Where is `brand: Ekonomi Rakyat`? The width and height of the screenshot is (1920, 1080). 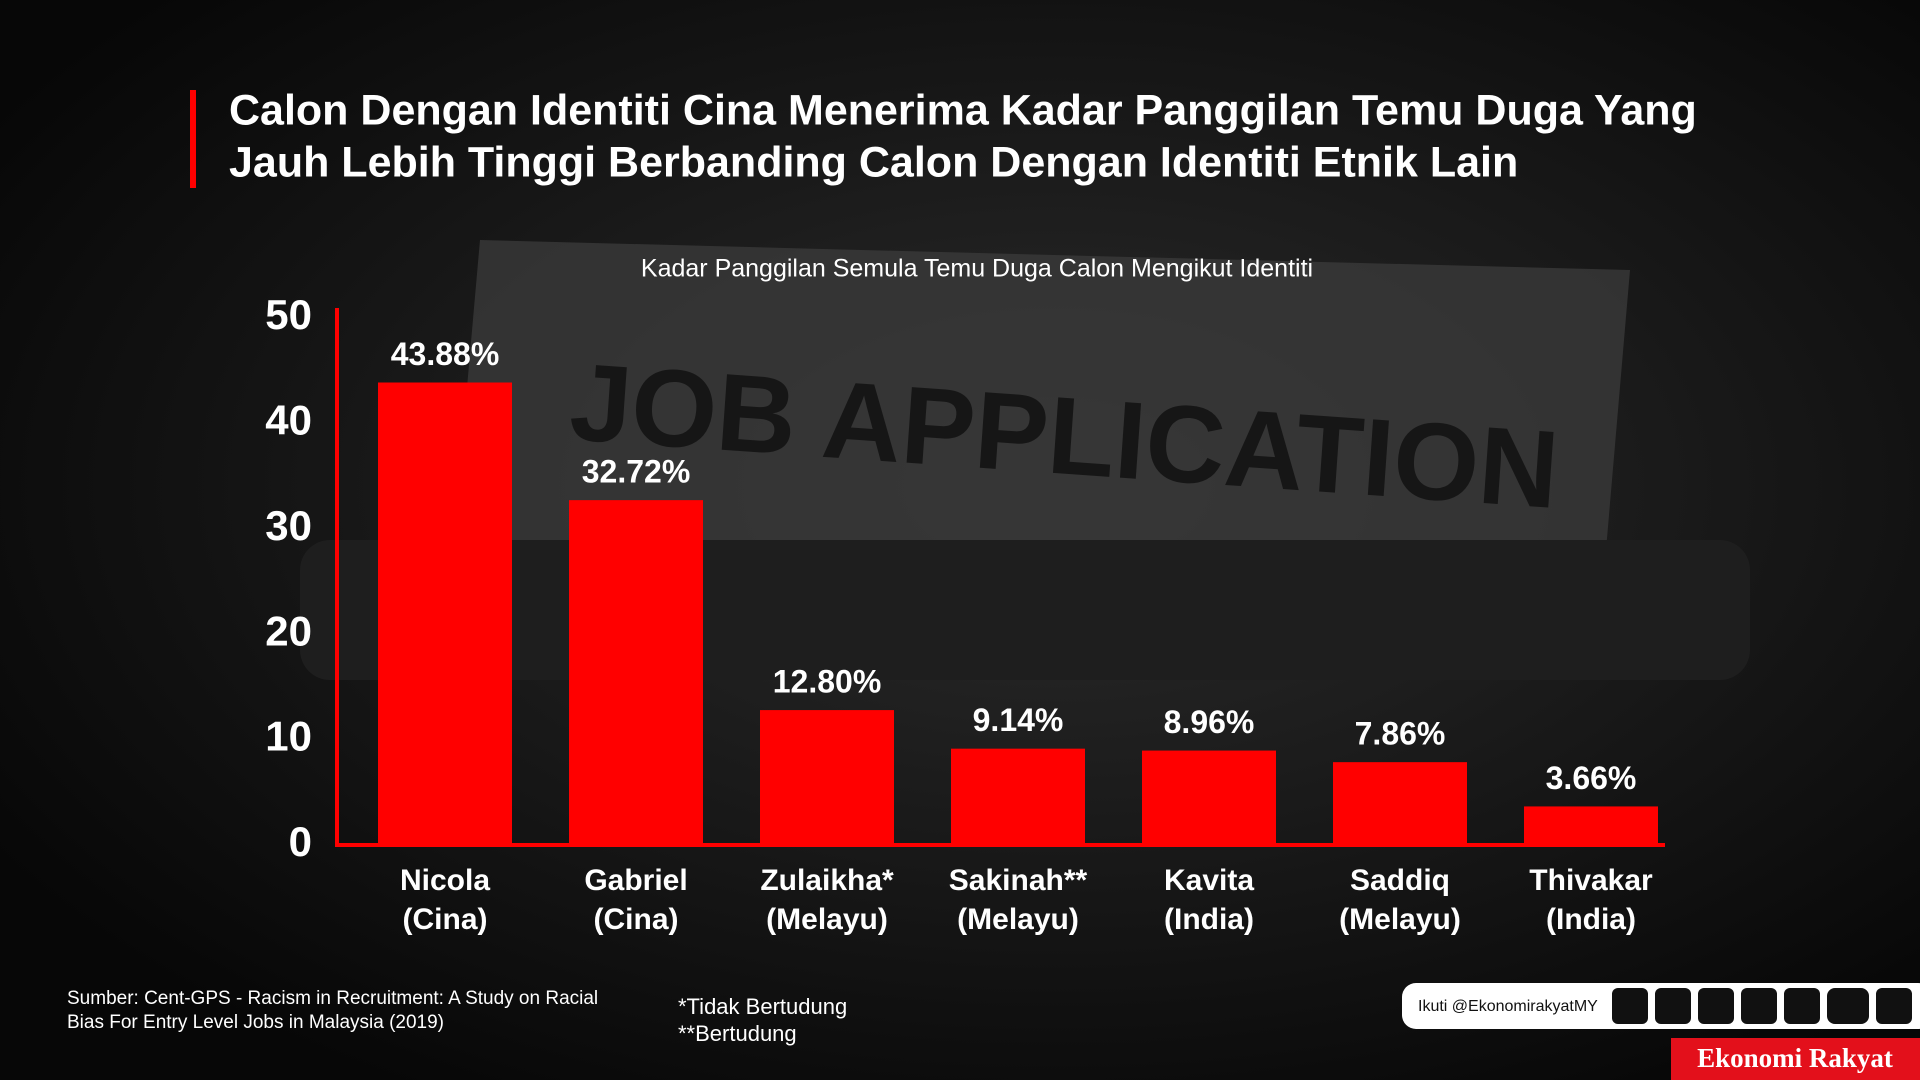
brand: Ekonomi Rakyat is located at coordinates (1795, 1058).